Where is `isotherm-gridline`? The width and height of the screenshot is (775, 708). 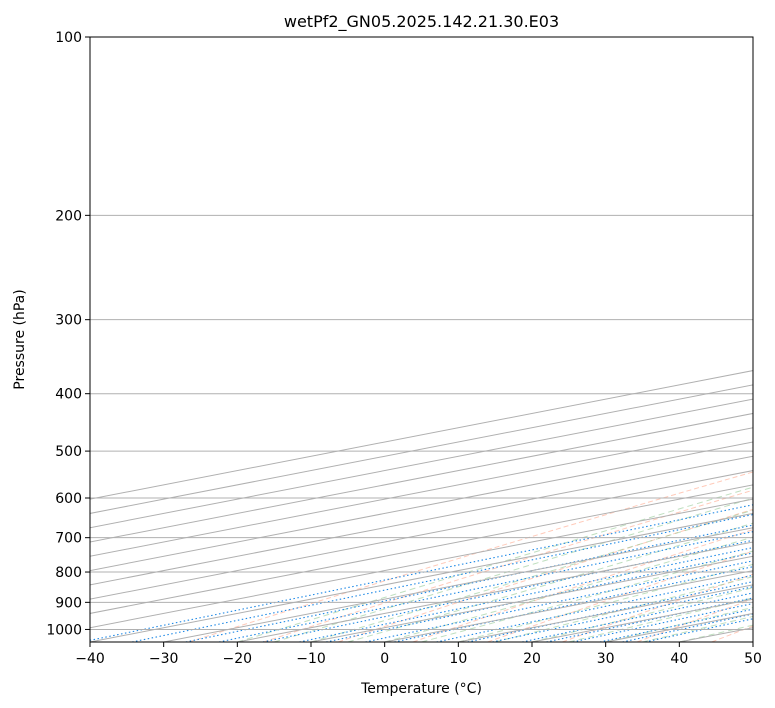 isotherm-gridline is located at coordinates (458, 584).